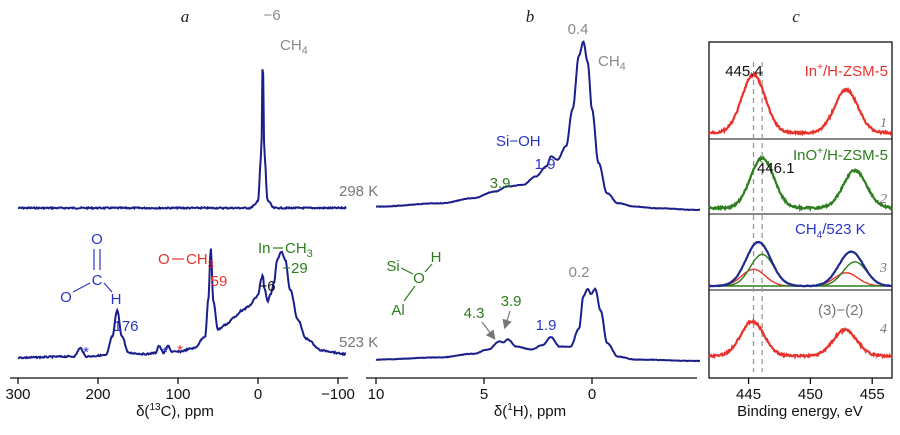  I want to click on panel-a-asterisk-3: *, so click(180, 350).